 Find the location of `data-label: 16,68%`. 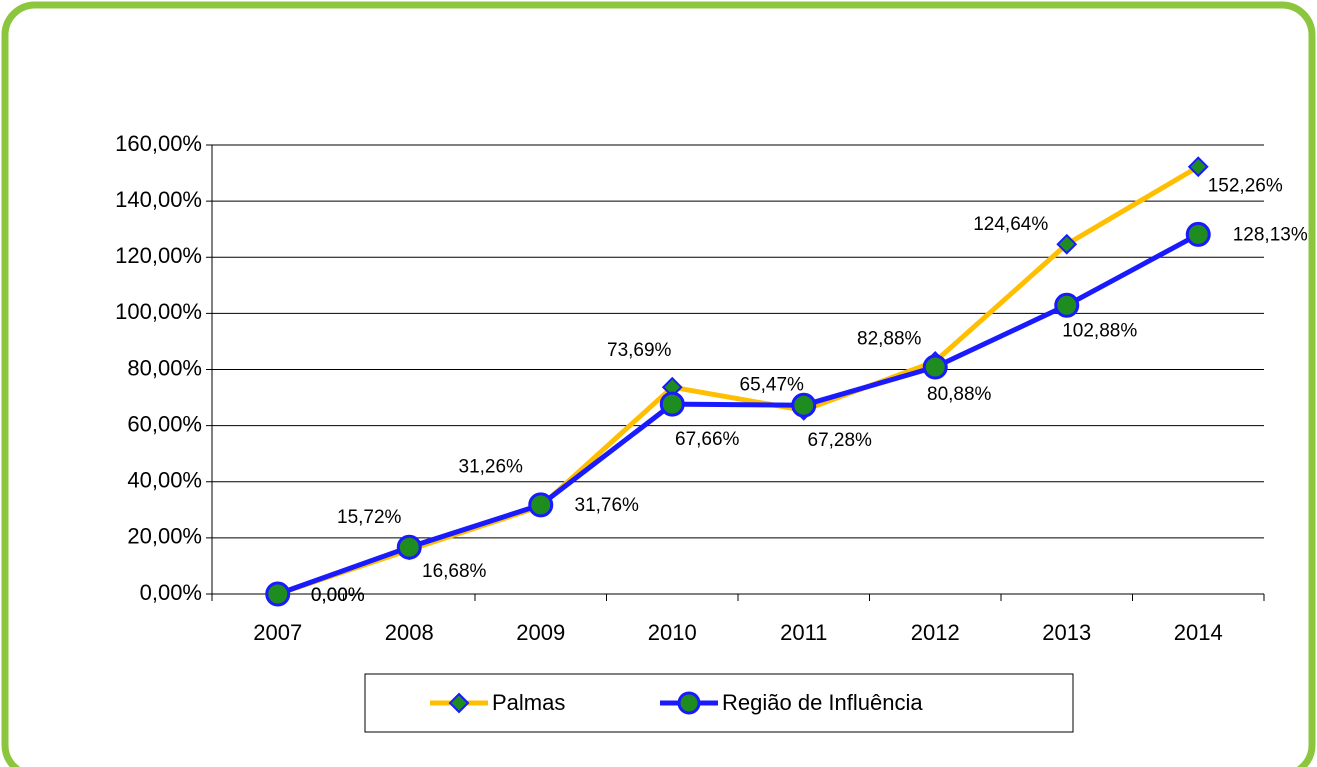

data-label: 16,68% is located at coordinates (454, 571).